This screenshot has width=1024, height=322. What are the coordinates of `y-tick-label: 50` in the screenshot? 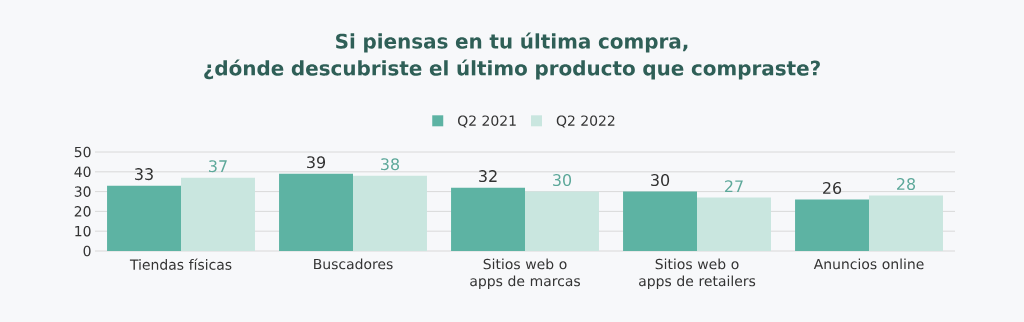 It's located at (82, 152).